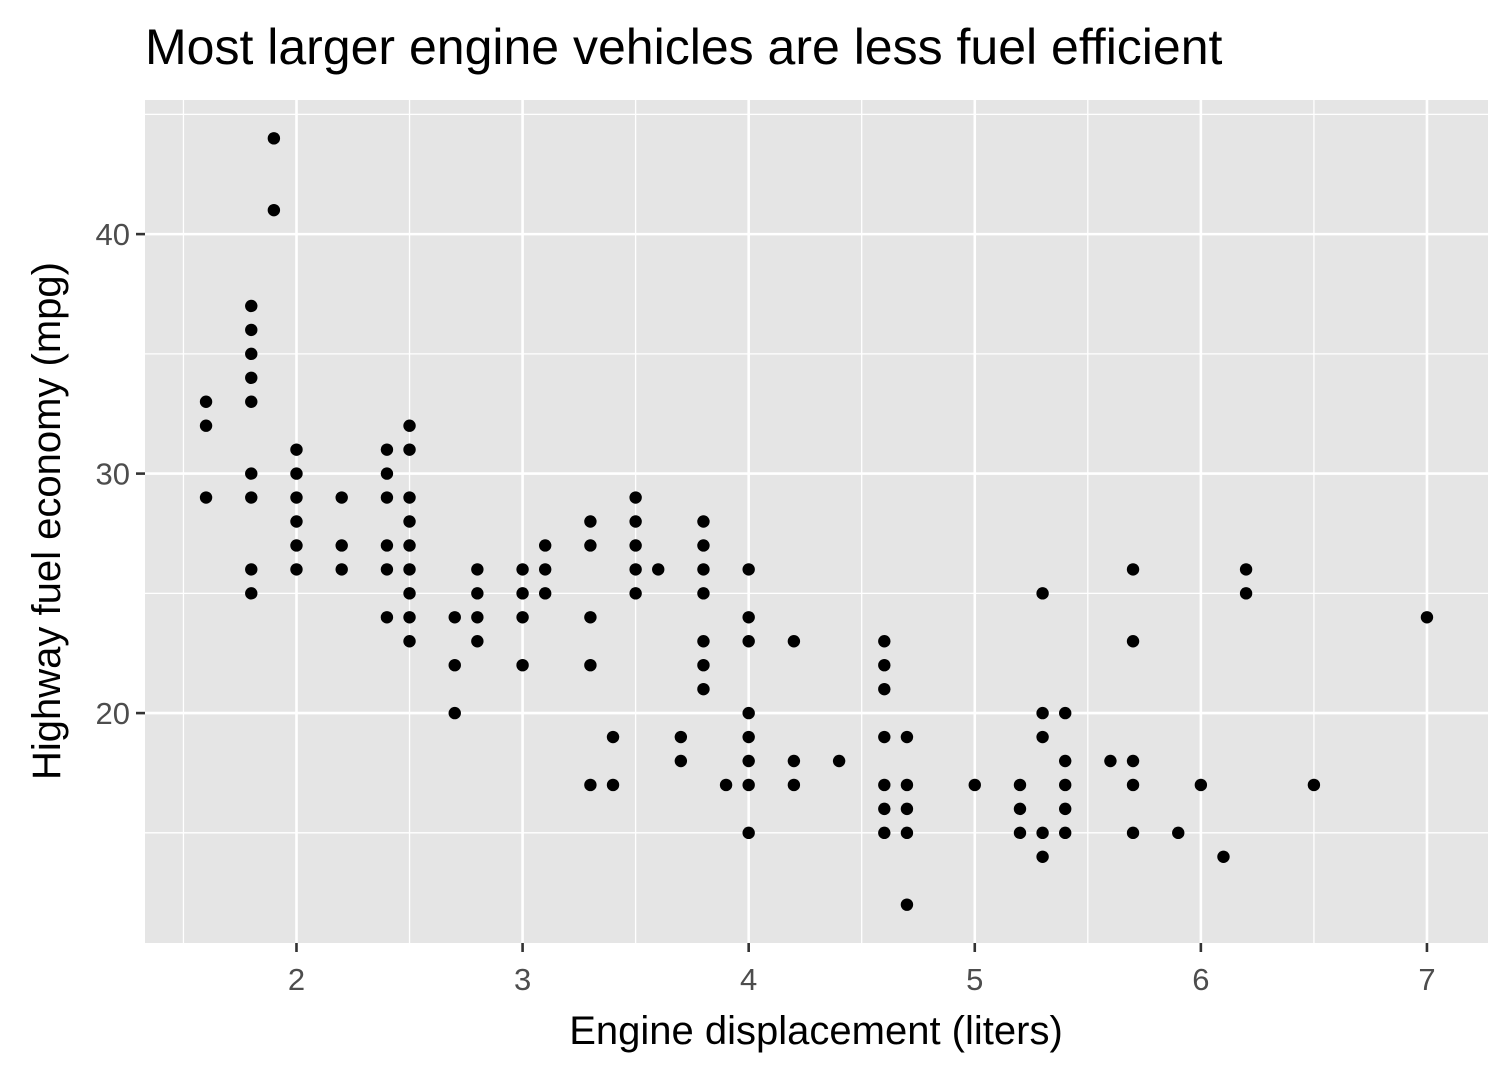  I want to click on y-tick-label: 20, so click(113, 713).